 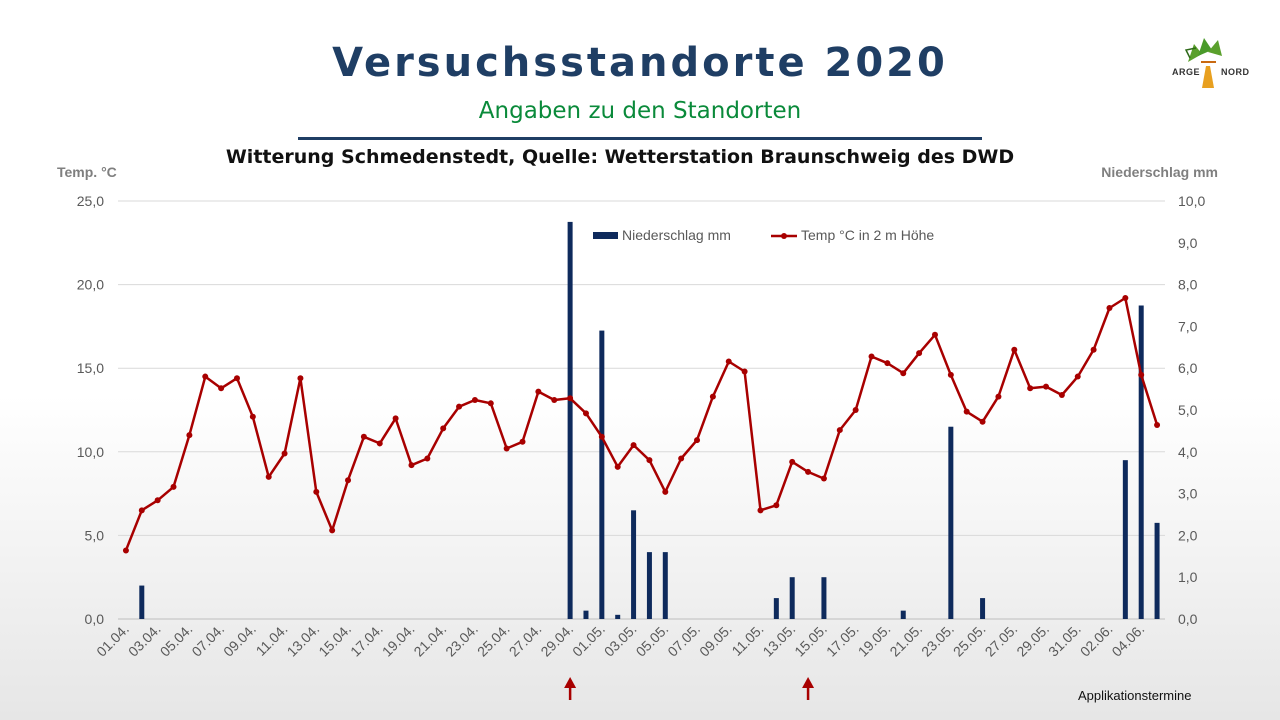 I want to click on x-tick-label: 07.05., so click(x=683, y=640).